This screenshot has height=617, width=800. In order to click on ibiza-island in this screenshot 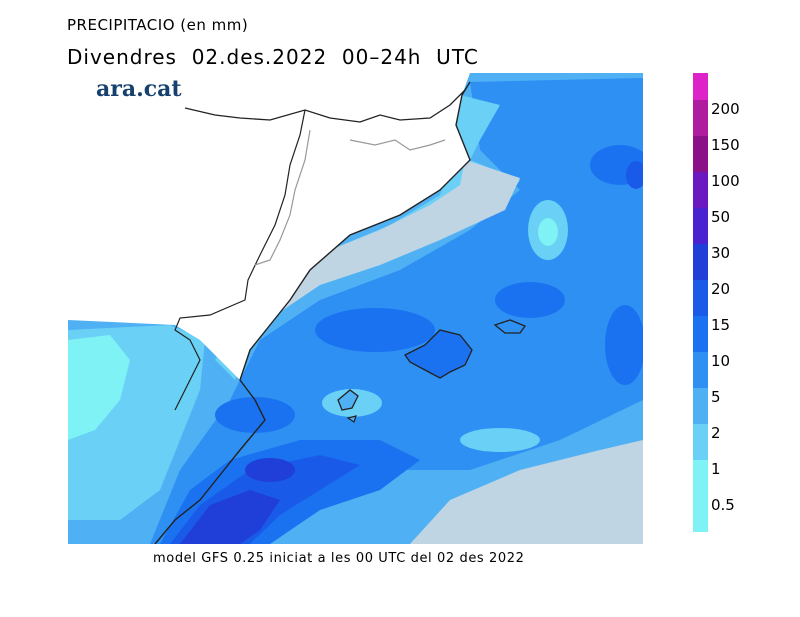, I will do `click(348, 400)`.